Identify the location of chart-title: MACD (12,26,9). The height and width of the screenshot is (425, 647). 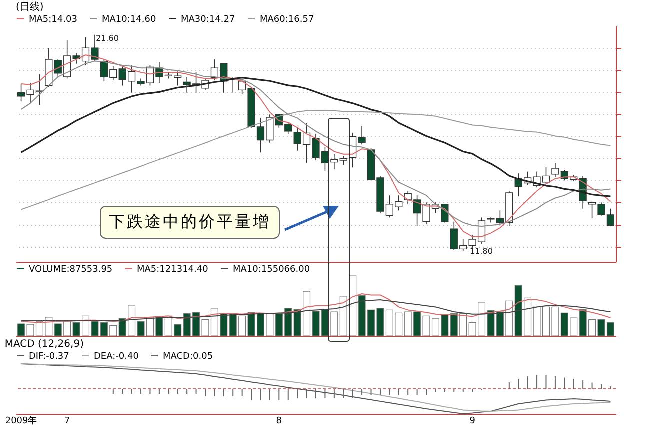
(44, 344).